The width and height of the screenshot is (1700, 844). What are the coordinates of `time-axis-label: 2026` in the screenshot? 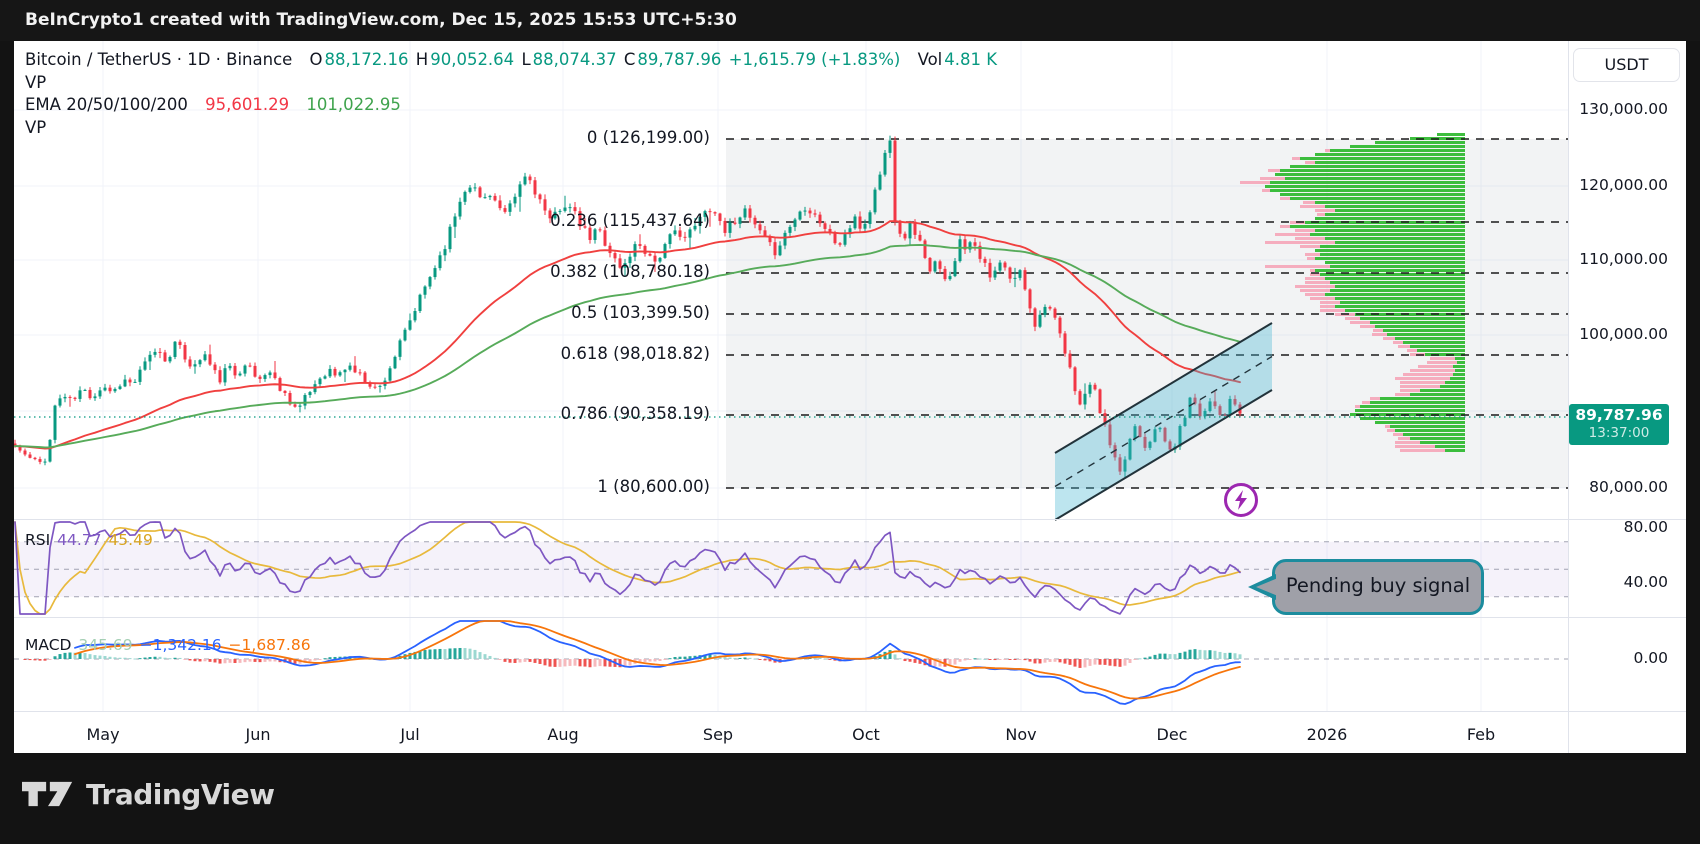 It's located at (1327, 734).